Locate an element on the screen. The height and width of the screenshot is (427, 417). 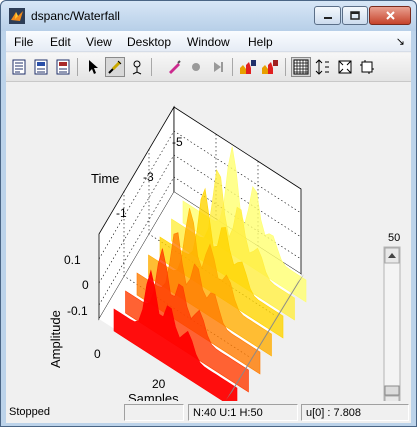
zoom-button is located at coordinates (115, 67).